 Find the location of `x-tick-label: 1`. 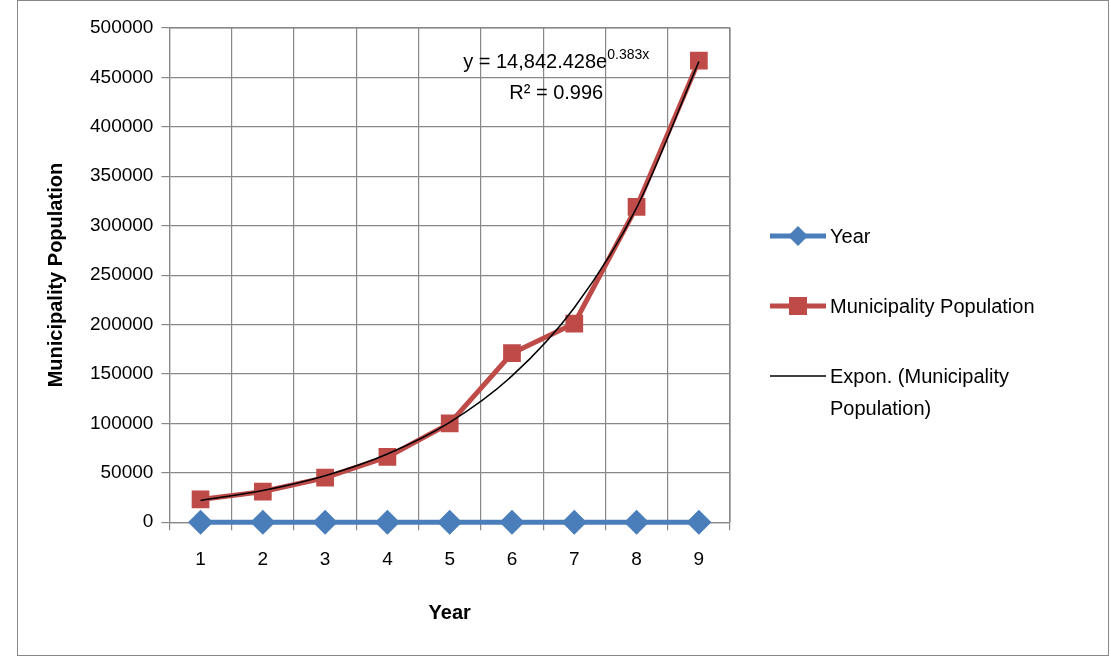

x-tick-label: 1 is located at coordinates (200, 558).